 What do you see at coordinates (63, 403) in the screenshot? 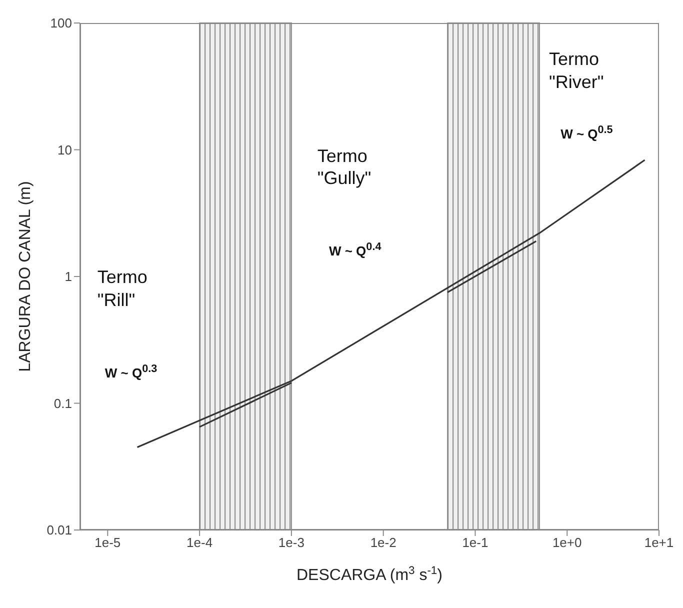
I see `y-tick-label: 0.1` at bounding box center [63, 403].